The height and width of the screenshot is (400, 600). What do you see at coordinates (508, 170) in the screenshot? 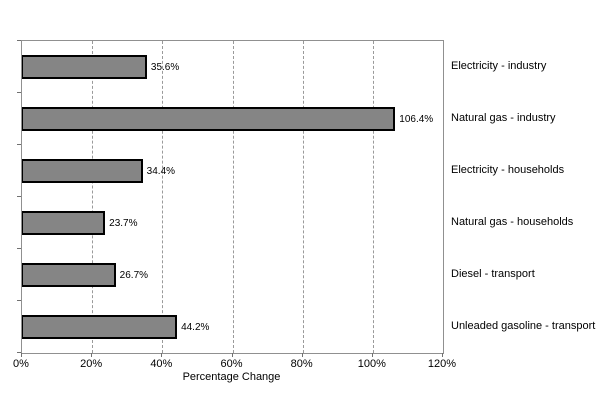
I see `category-label: Electricity - households` at bounding box center [508, 170].